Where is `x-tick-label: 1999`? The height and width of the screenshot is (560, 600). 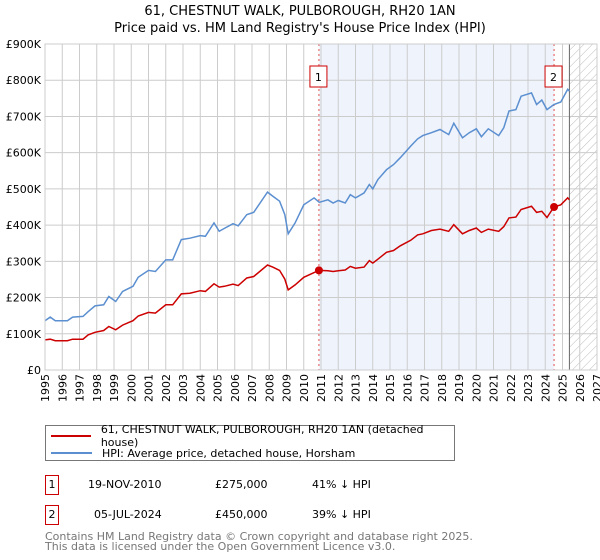
x-tick-label: 1999 is located at coordinates (114, 388).